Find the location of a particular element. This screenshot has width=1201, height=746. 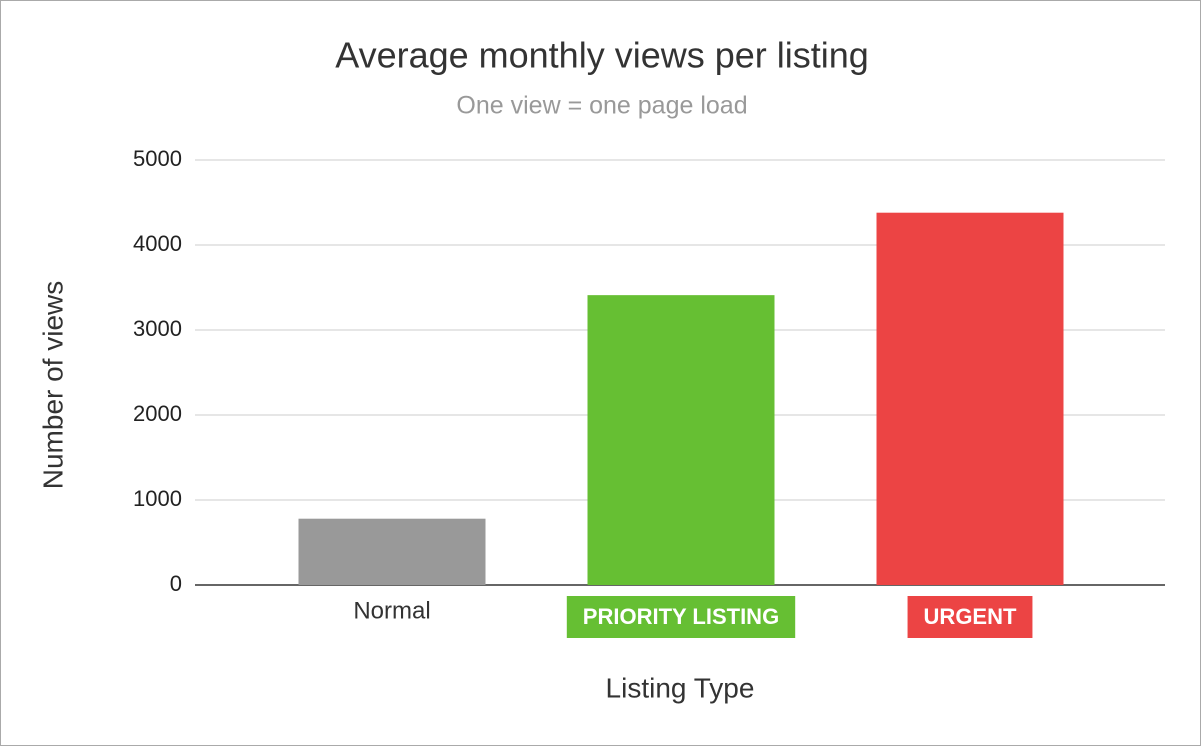

x-tick-label: PRIORITY LISTING is located at coordinates (681, 616).